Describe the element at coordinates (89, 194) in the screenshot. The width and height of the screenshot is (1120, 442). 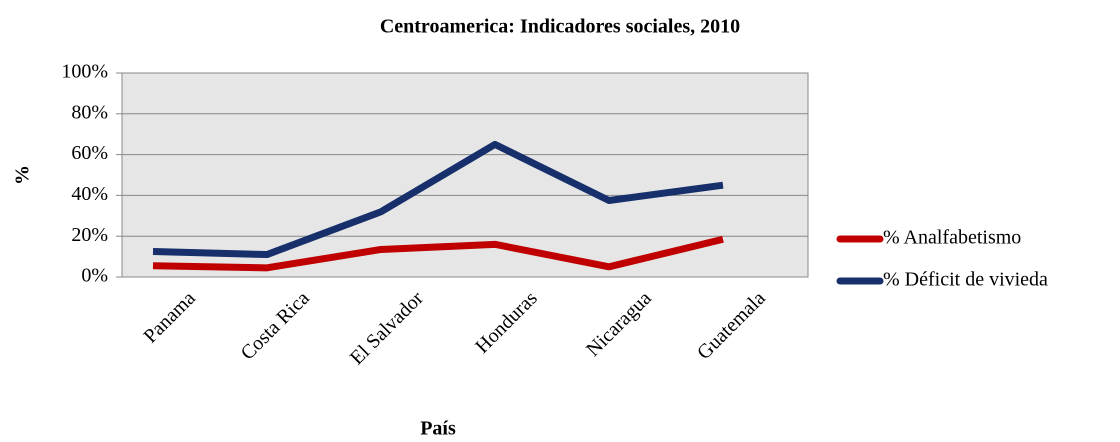
I see `y-tick-label: 40%` at that location.